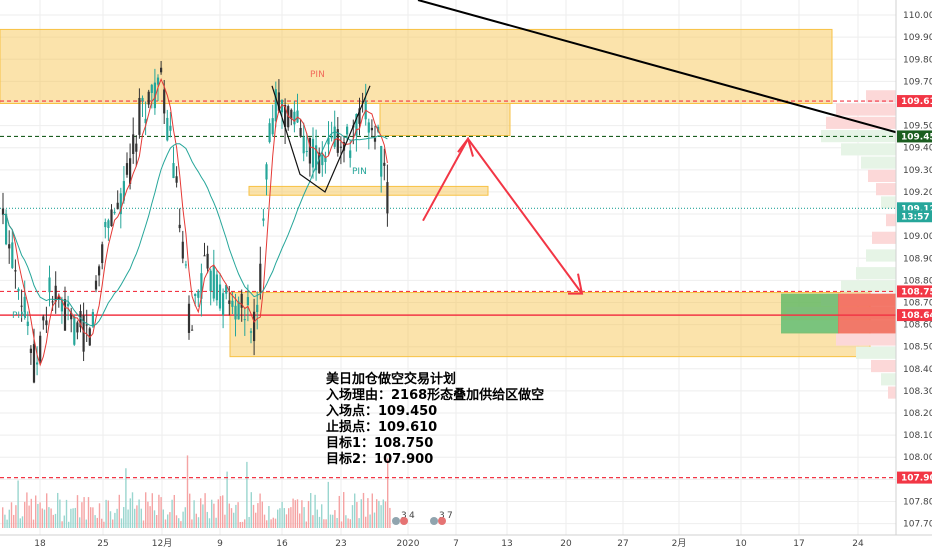 The height and width of the screenshot is (550, 932). What do you see at coordinates (917, 458) in the screenshot?
I see `price-tick-label: 108.000` at bounding box center [917, 458].